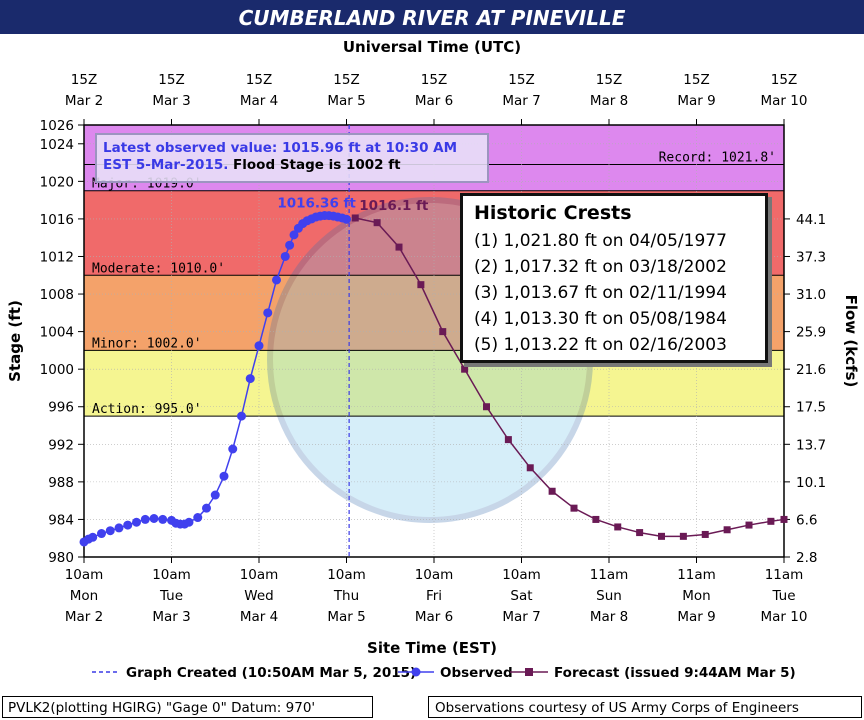  I want to click on y2-tick-label: 10.1, so click(811, 483).